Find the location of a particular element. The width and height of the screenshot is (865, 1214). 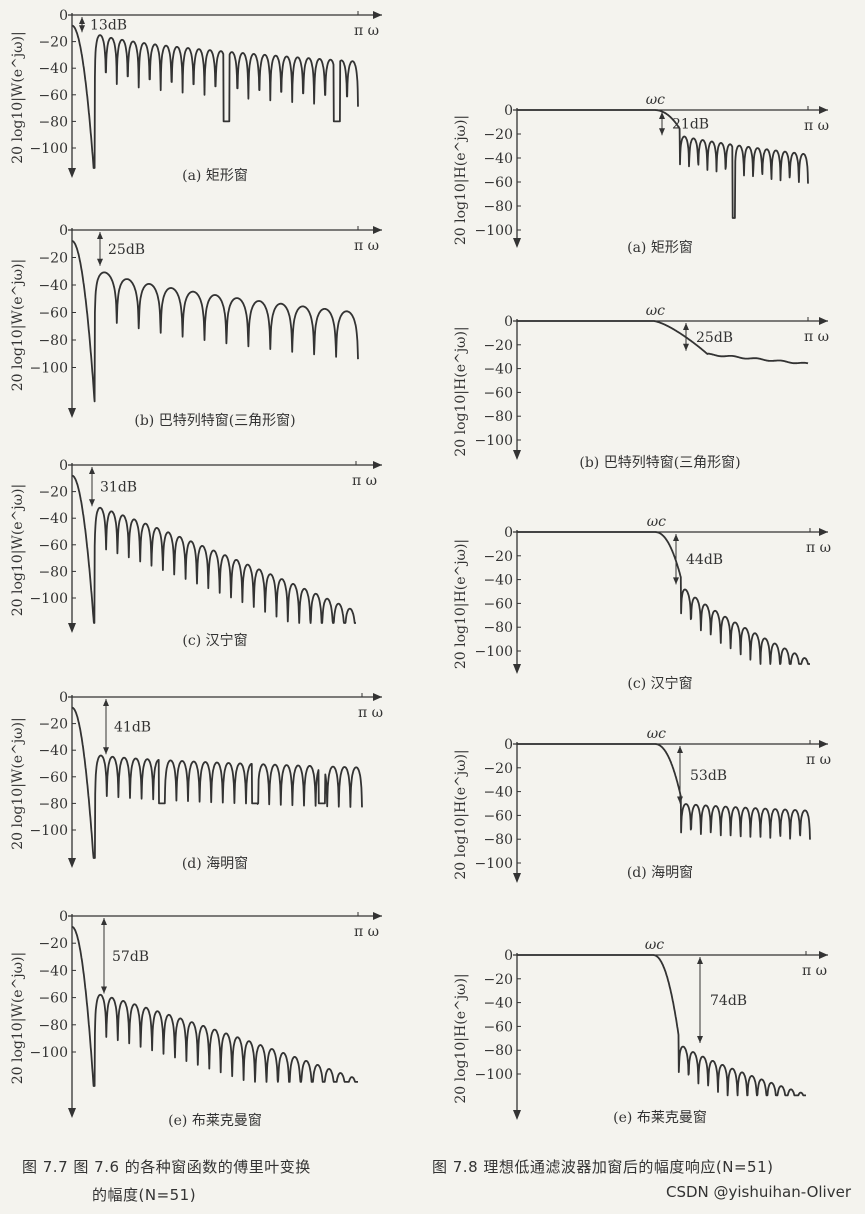

panel-caption: (a) 矩形窗 is located at coordinates (660, 247).